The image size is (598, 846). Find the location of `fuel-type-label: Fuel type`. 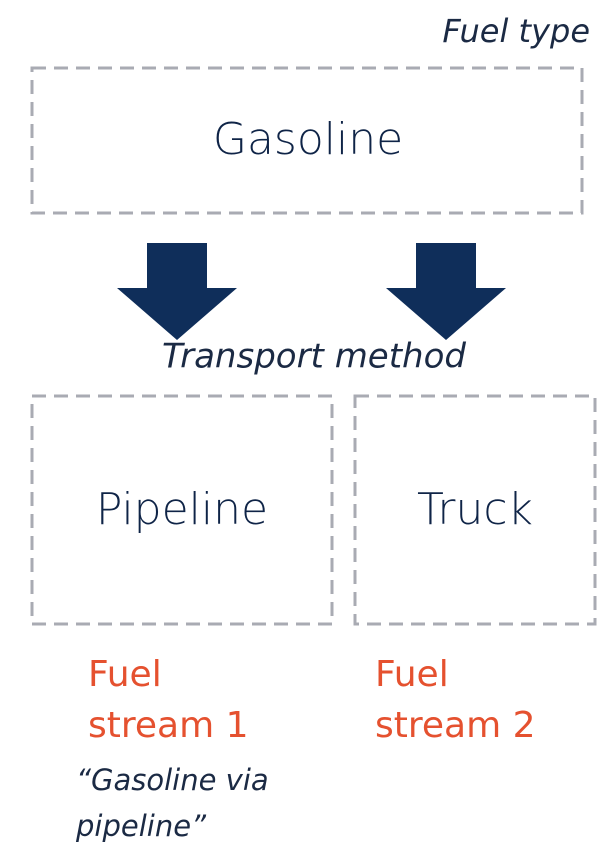

fuel-type-label: Fuel type is located at coordinates (516, 31).